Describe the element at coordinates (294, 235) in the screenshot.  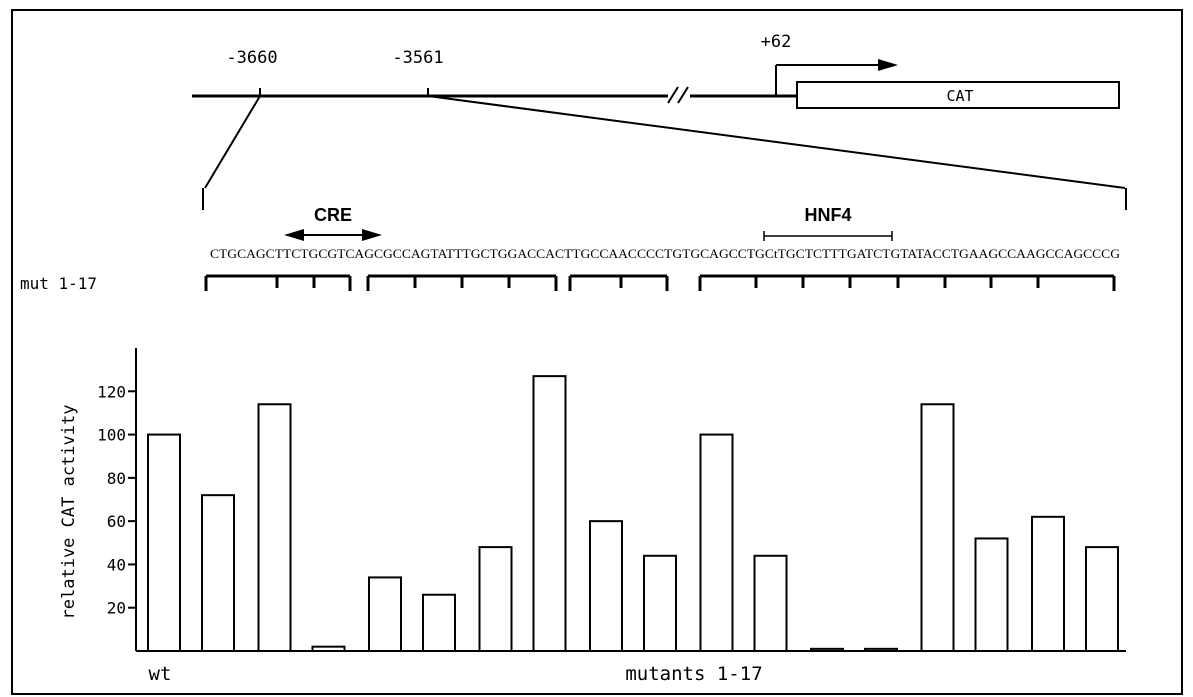
I see `cre-arrowhead-left` at that location.